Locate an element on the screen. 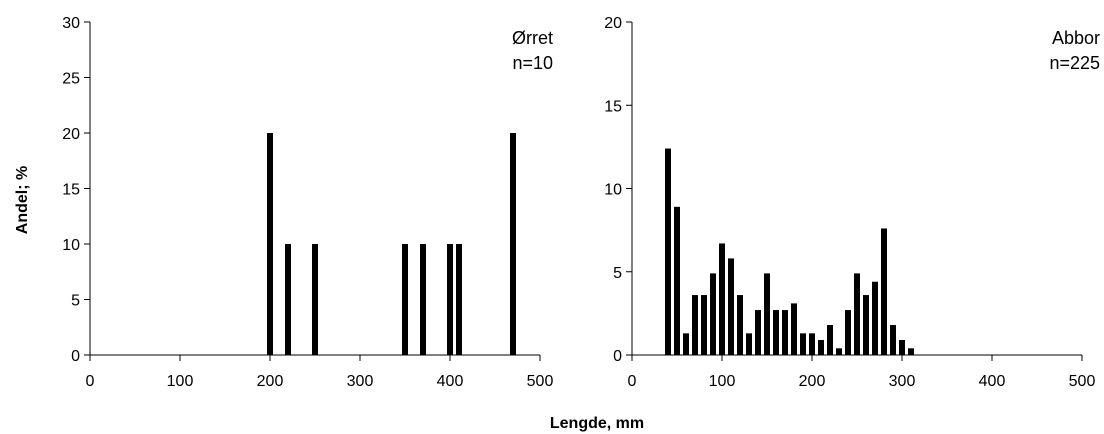  y-tick-label: 25 is located at coordinates (71, 79).